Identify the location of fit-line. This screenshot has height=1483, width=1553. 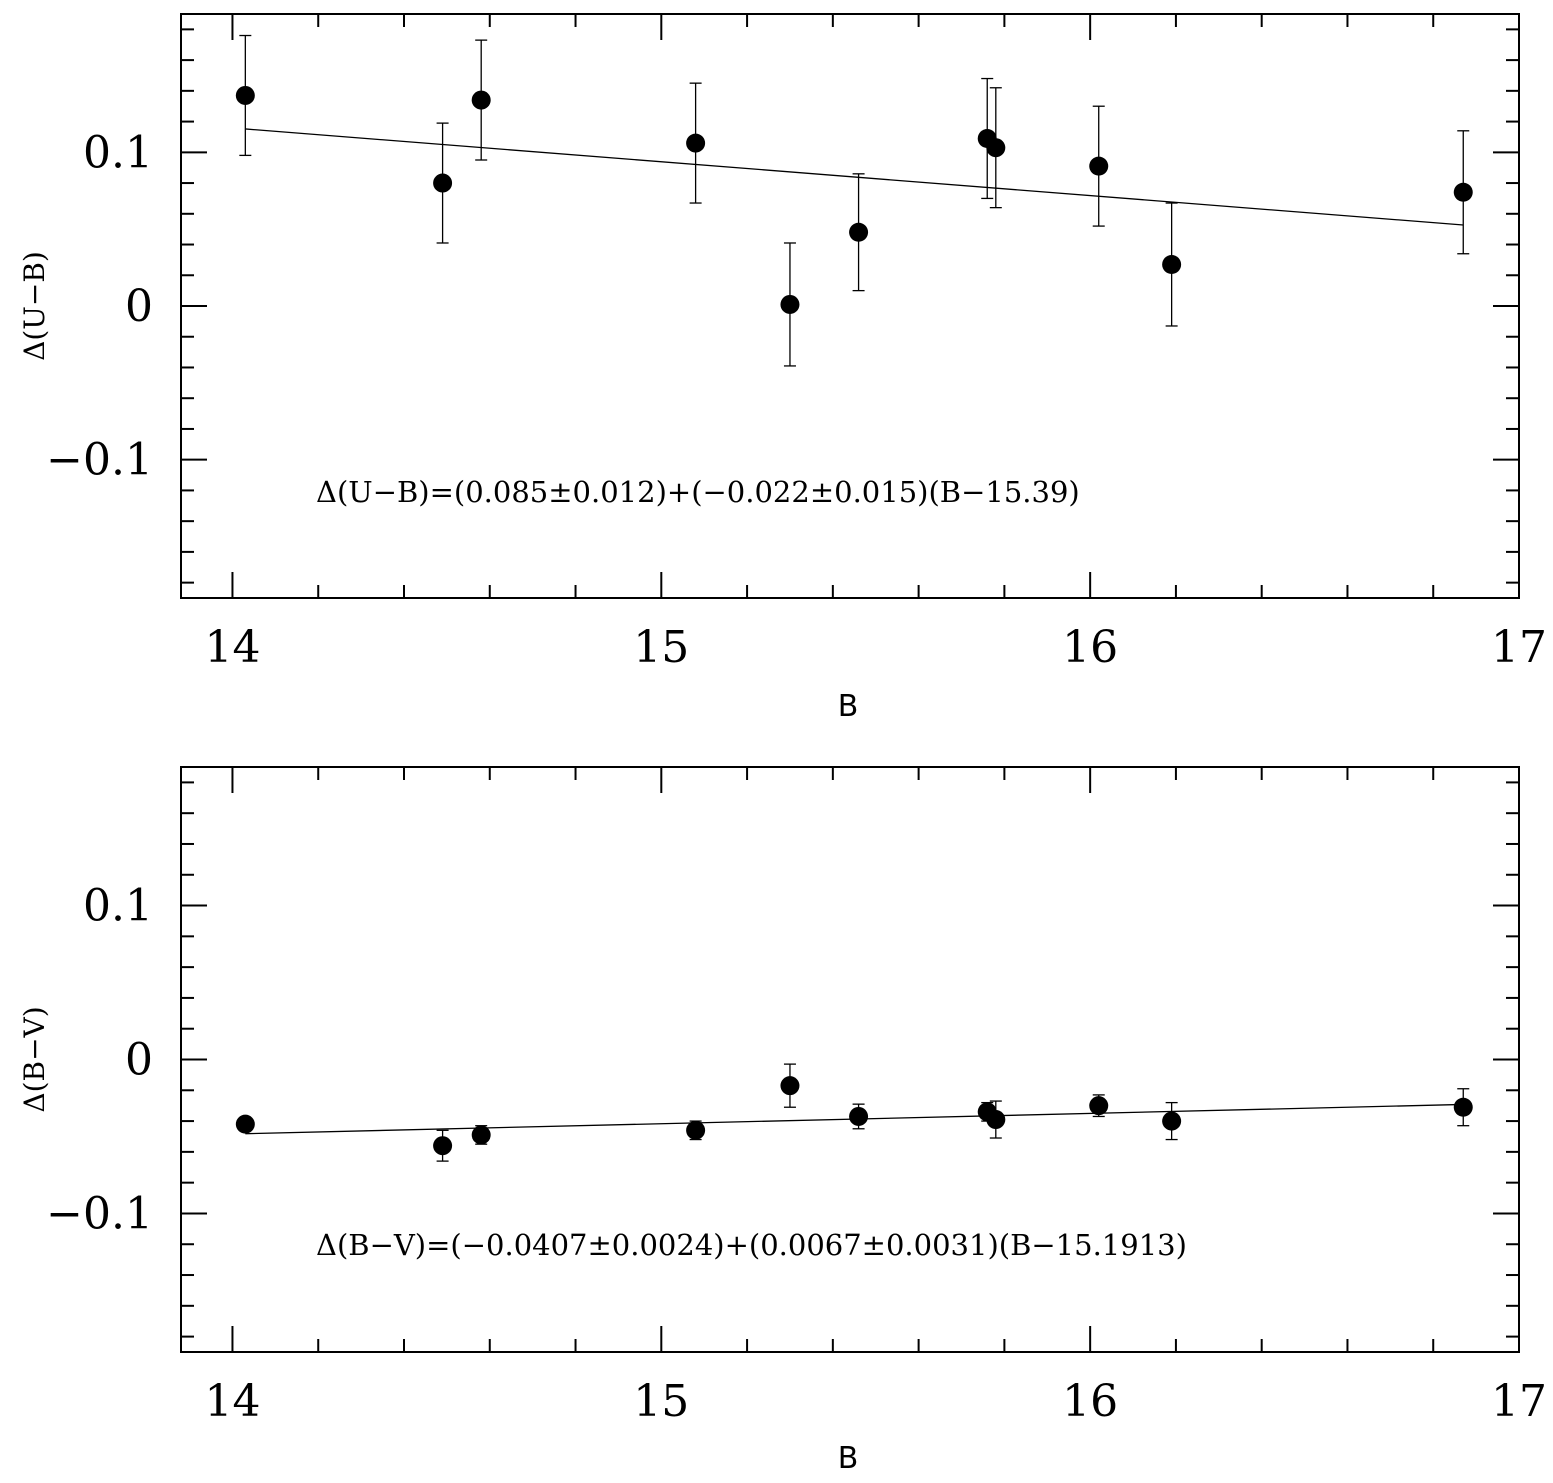
(854, 177).